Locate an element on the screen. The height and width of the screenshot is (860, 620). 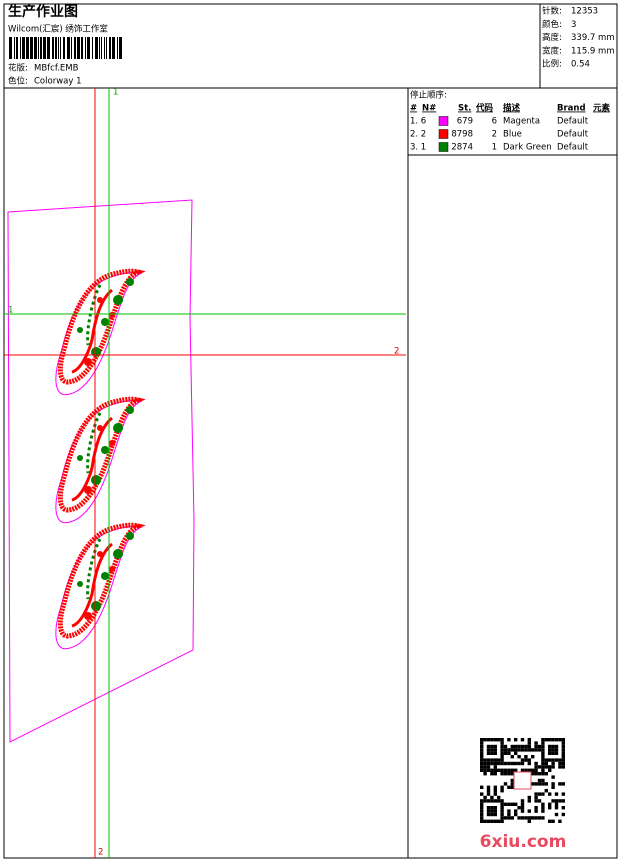
watermark: 6xiu.com is located at coordinates (523, 842).